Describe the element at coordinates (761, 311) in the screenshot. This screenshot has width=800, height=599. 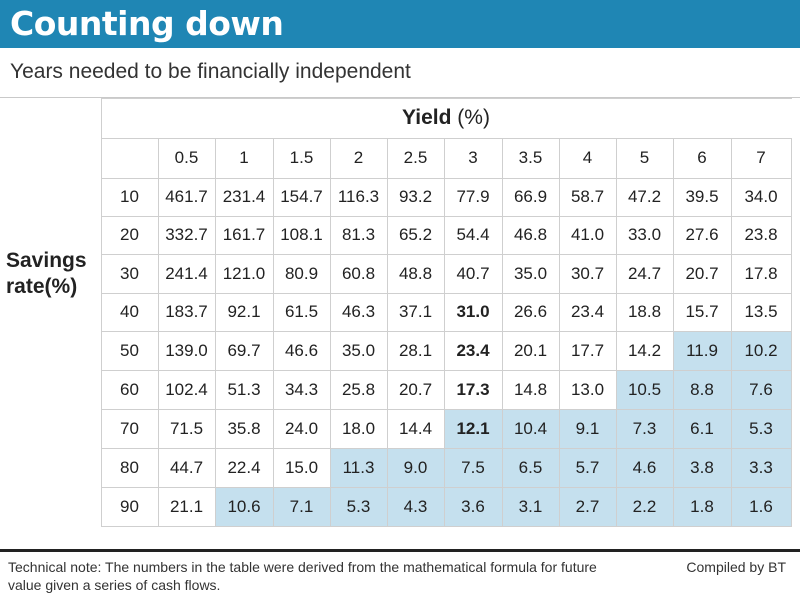
I see `table-cell: 13.5` at that location.